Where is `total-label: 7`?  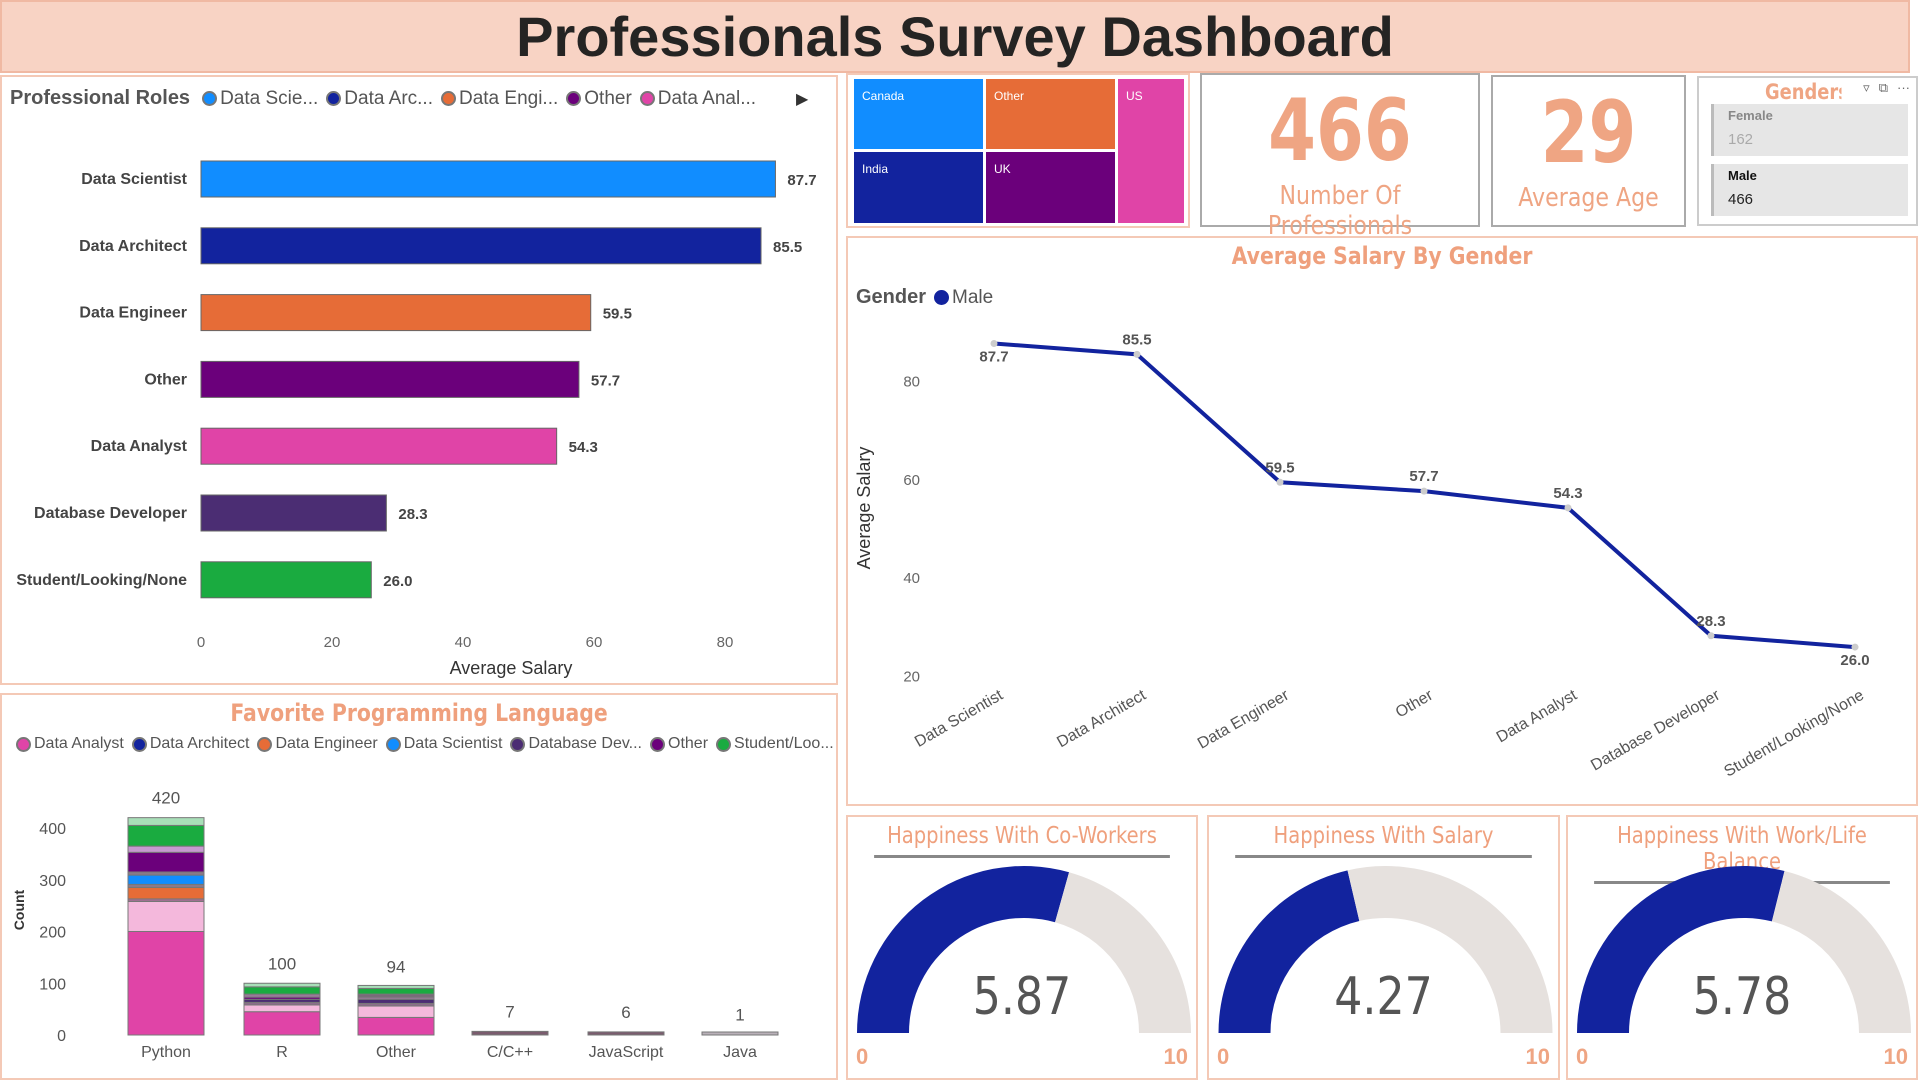
total-label: 7 is located at coordinates (509, 1011).